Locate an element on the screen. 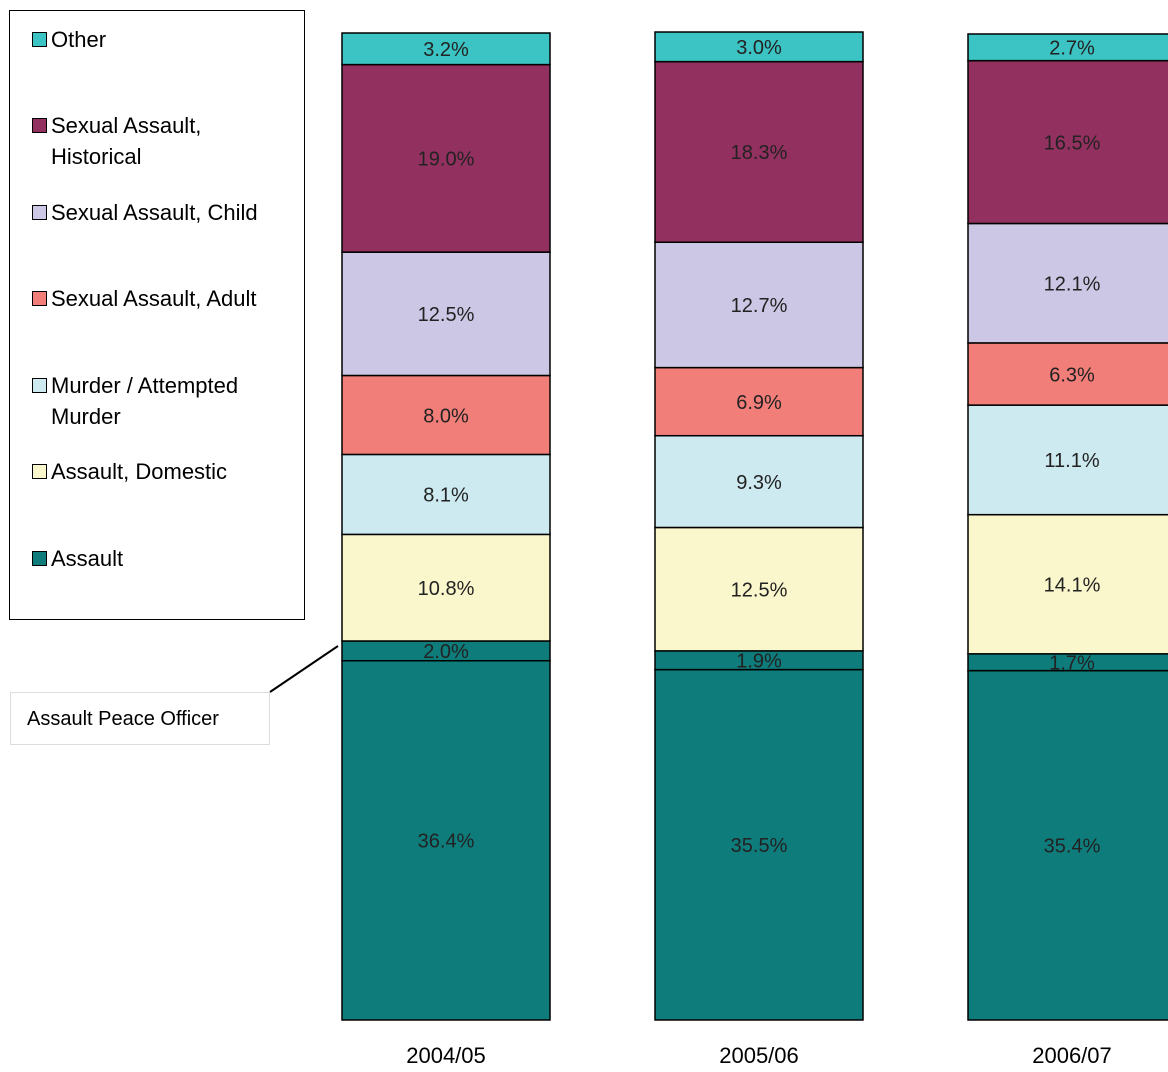 The height and width of the screenshot is (1072, 1168). legend-entry: Sexual Assault, Child is located at coordinates (157, 212).